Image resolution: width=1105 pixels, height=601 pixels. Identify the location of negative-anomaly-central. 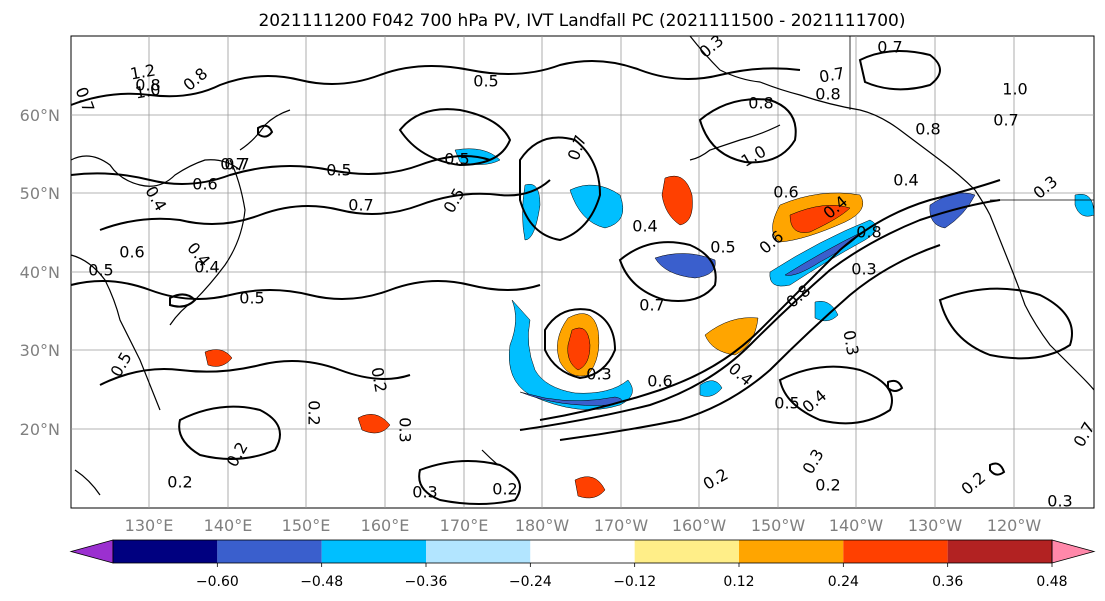
(570, 354).